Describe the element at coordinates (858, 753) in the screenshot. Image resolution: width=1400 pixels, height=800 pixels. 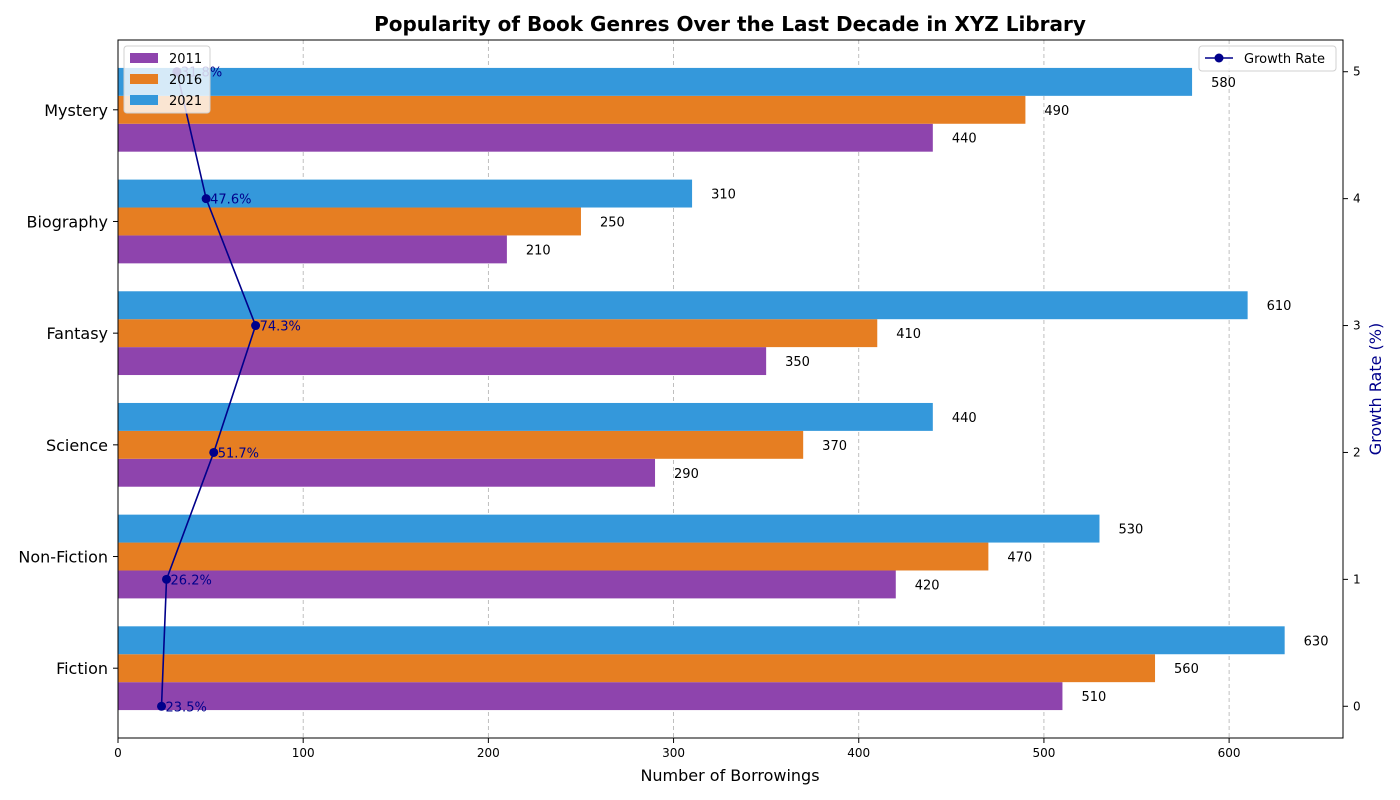
I see `x-tick-label: 400` at that location.